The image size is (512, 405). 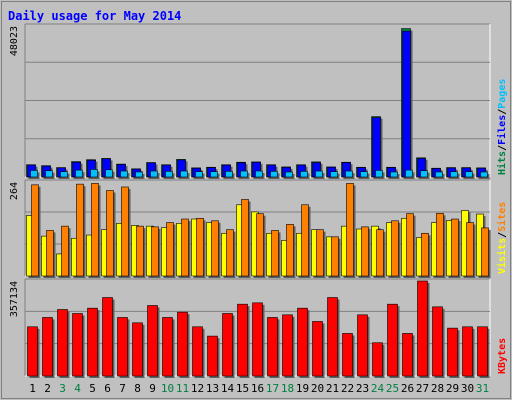 I want to click on day-label: 20, so click(x=317, y=388).